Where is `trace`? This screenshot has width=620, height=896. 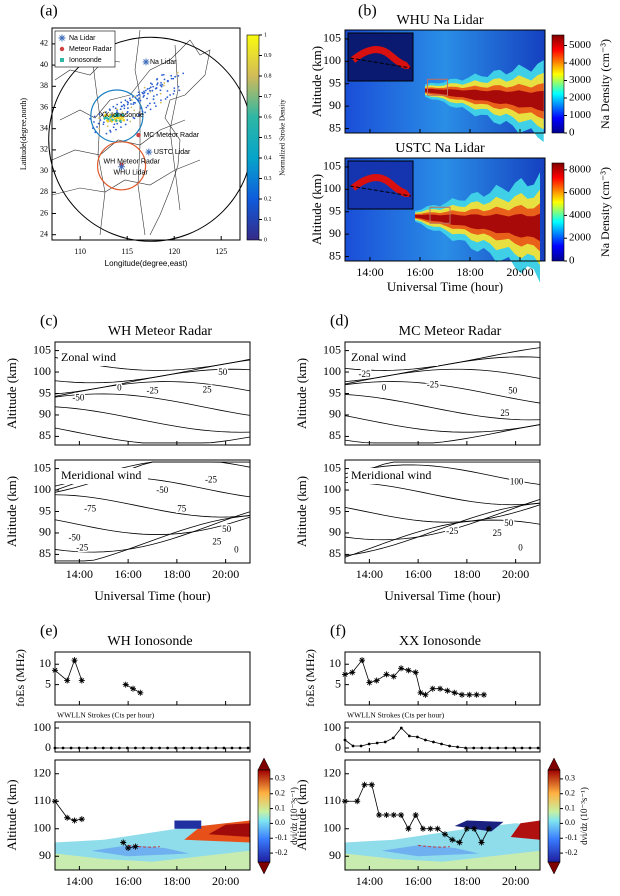 trace is located at coordinates (417, 814).